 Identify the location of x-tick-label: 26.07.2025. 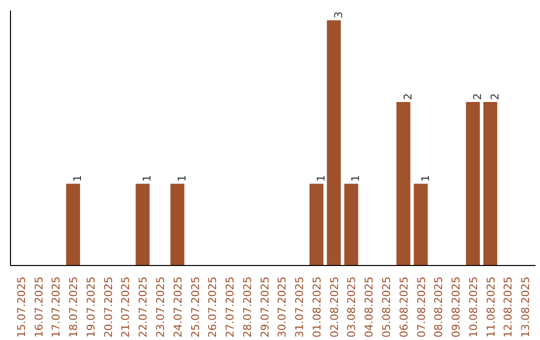
(213, 307).